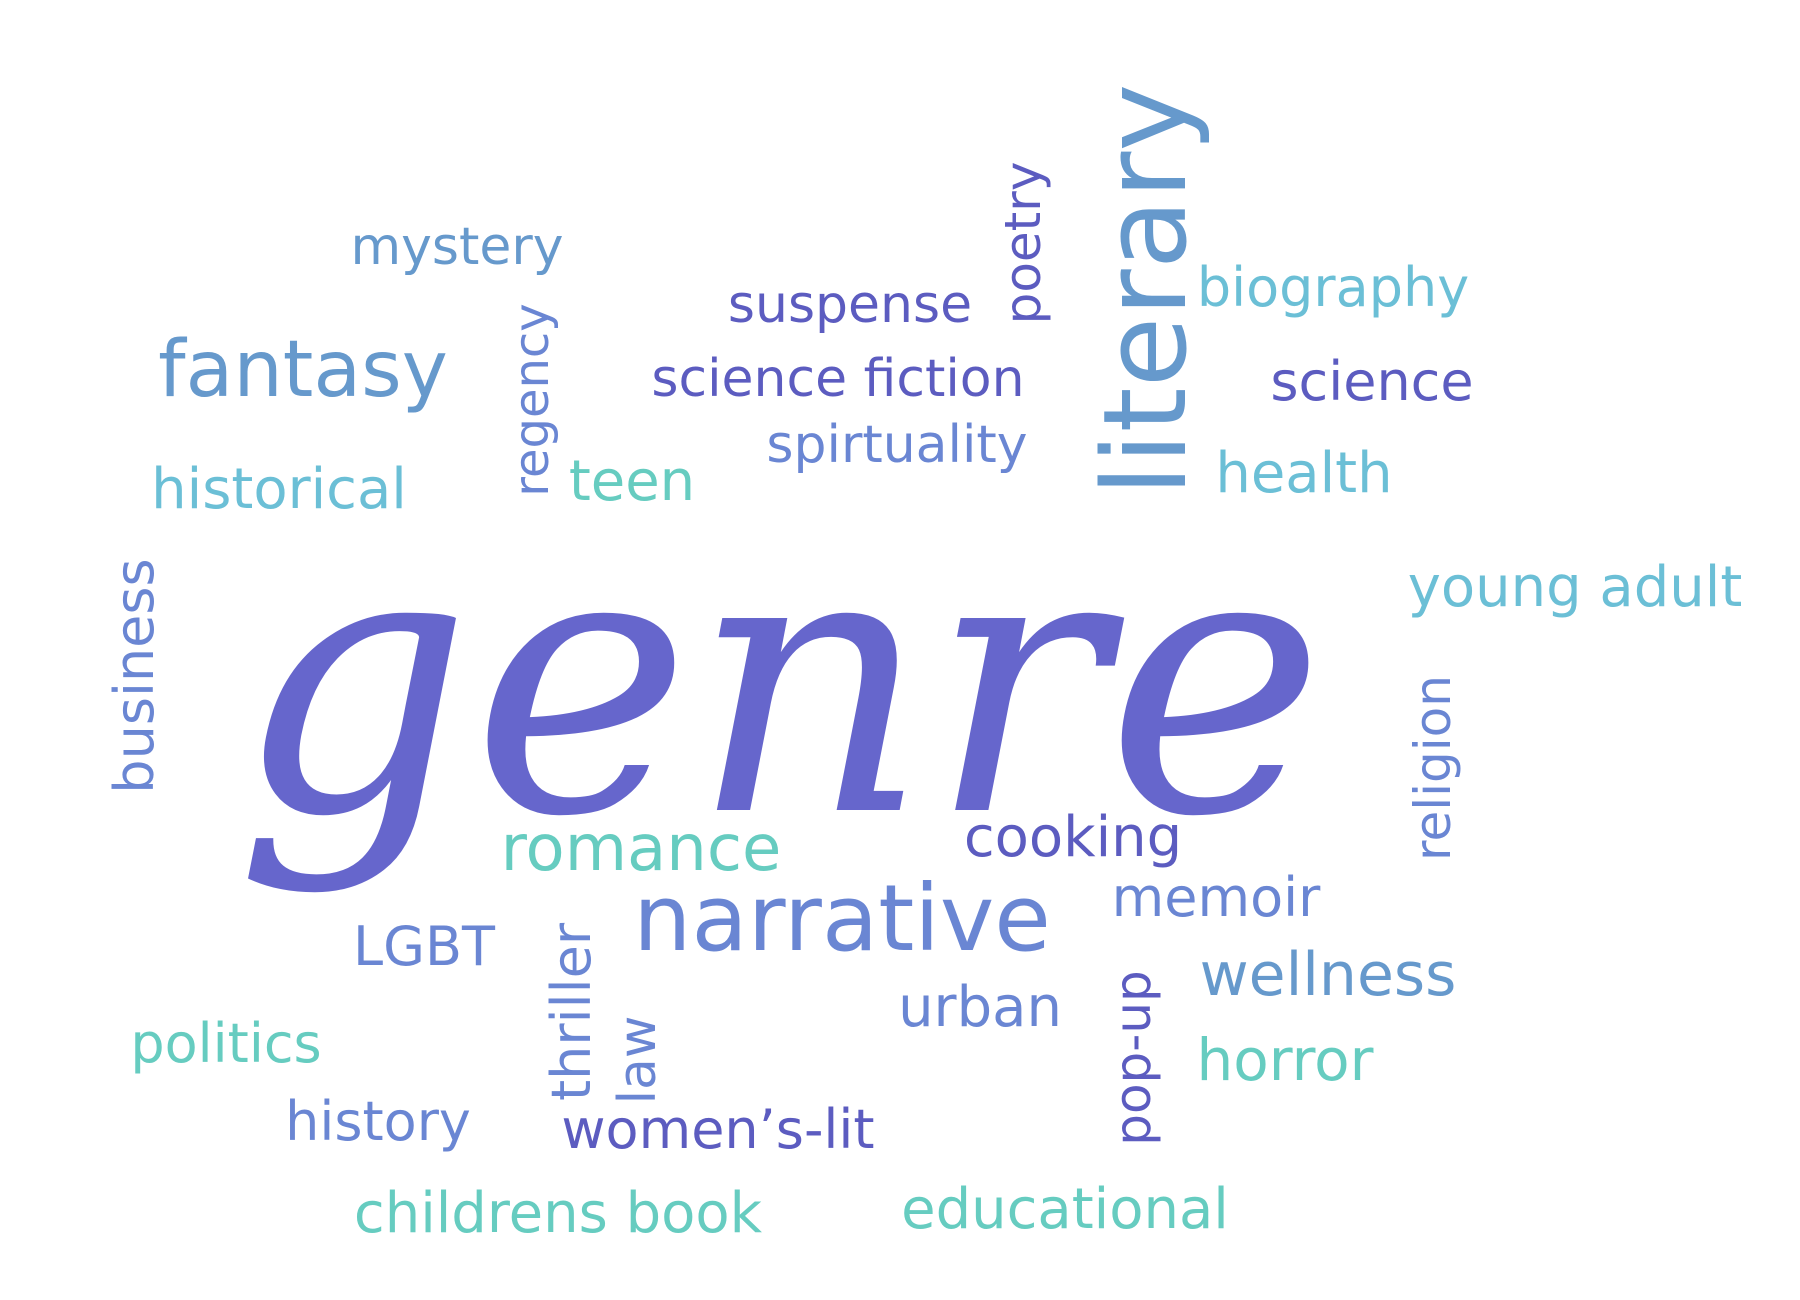 This screenshot has width=1800, height=1300. I want to click on word-childrens-book: childrens book, so click(558, 1213).